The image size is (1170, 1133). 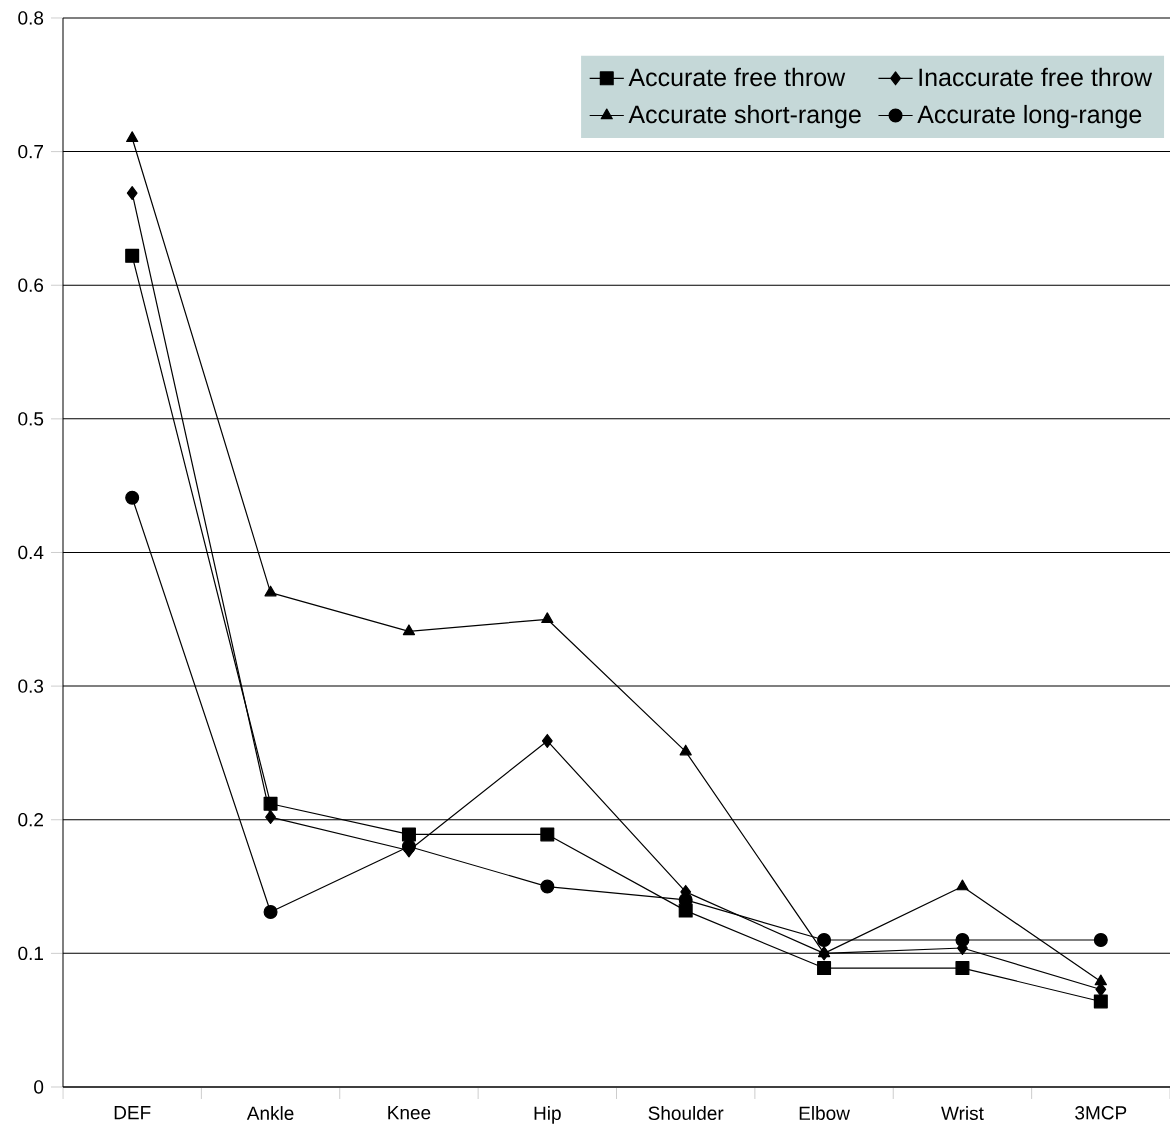 I want to click on x-tick-label: Knee, so click(x=409, y=1113).